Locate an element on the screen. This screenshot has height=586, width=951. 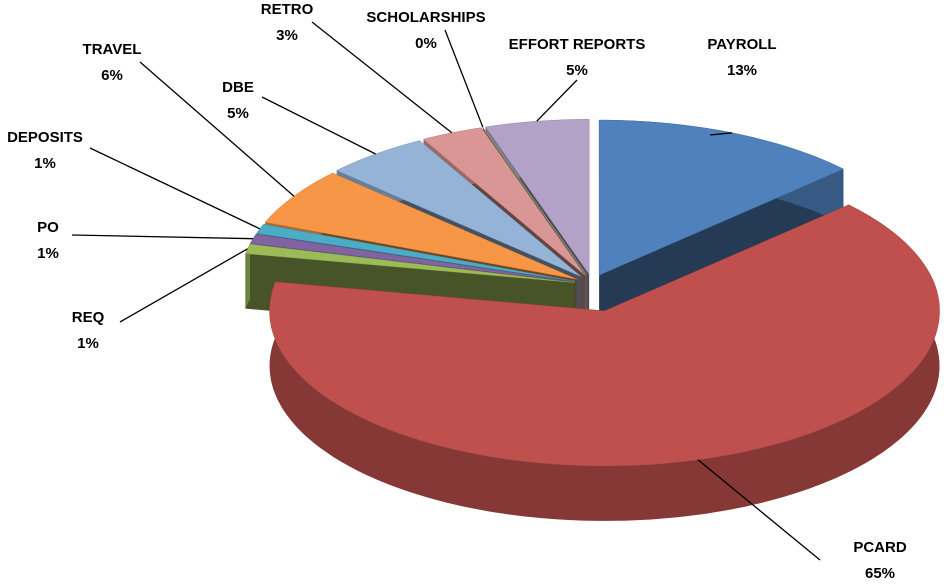
slice-label: EFFORT REPORTS is located at coordinates (577, 44).